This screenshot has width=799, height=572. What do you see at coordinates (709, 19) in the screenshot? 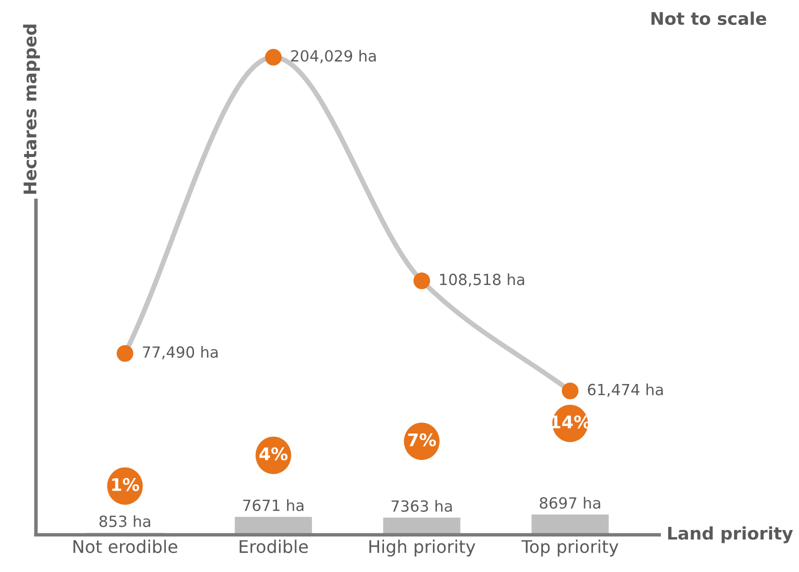
I see `text: Not to scale` at bounding box center [709, 19].